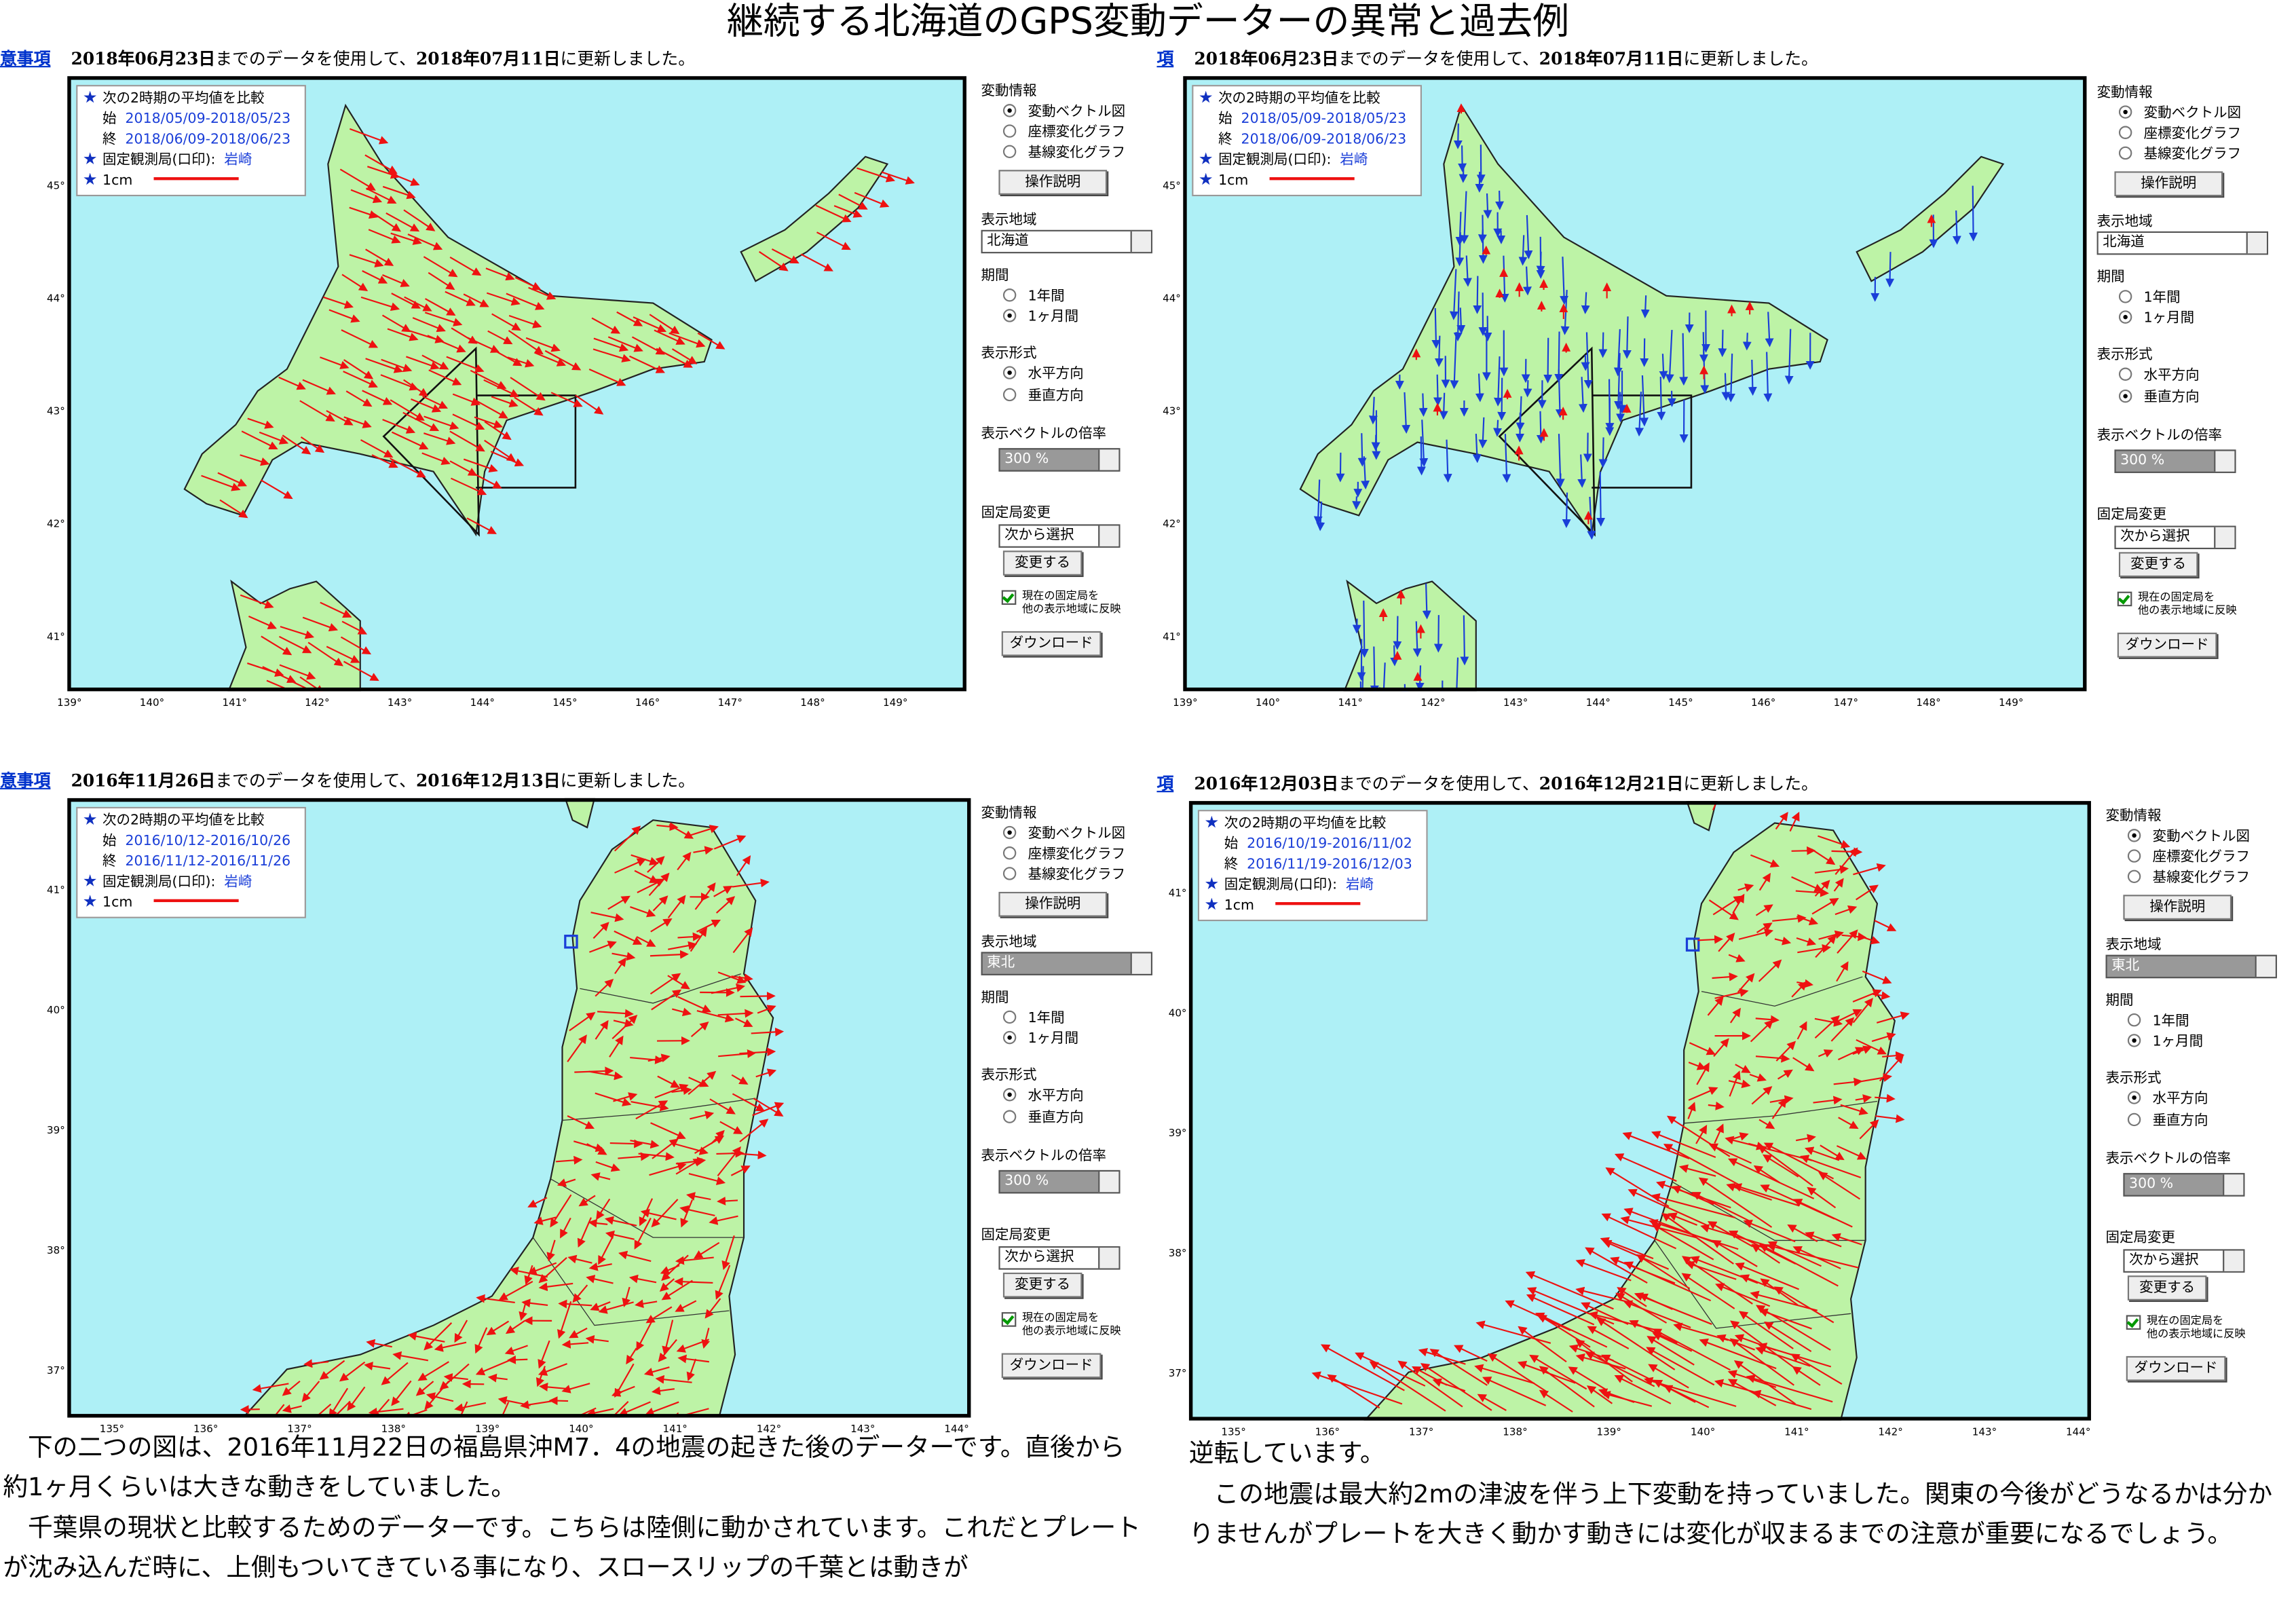 This screenshot has height=1608, width=2296. Describe the element at coordinates (956, 1429) in the screenshot. I see `lon-label: 144°` at that location.